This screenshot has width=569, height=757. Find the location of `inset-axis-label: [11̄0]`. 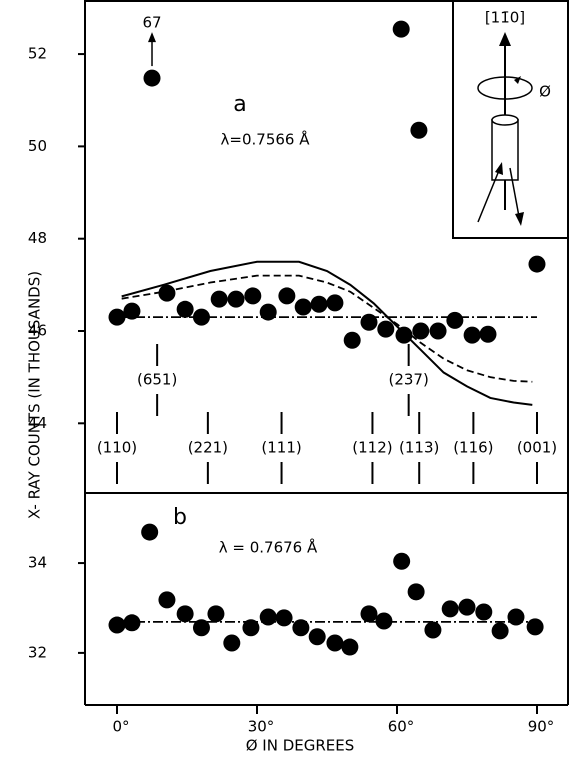

inset-axis-label: [11̄0] is located at coordinates (505, 18).